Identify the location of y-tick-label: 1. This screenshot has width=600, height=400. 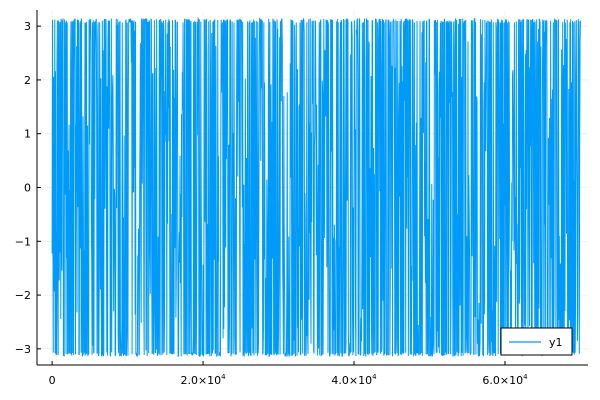
(27, 134).